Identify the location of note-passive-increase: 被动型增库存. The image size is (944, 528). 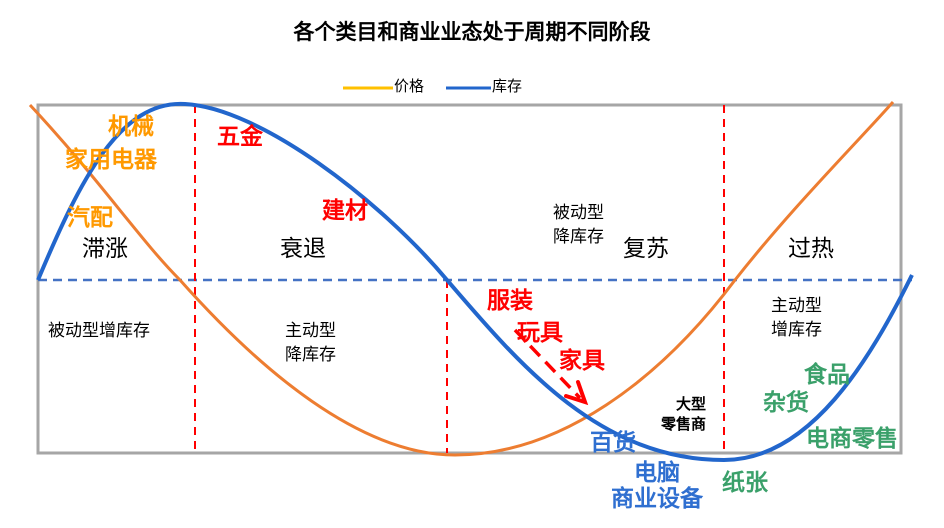
(99, 331).